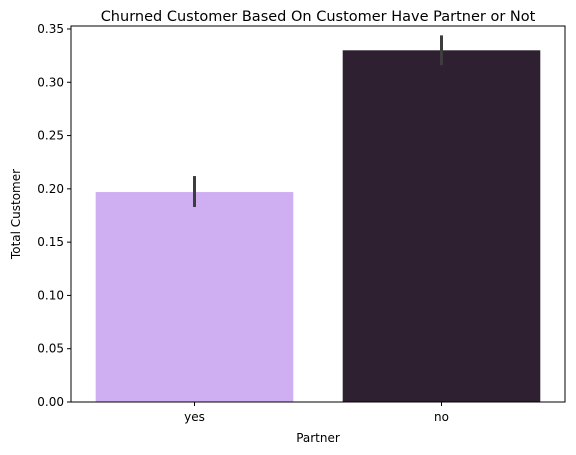 This screenshot has width=576, height=455. I want to click on y-axis-label: Total Customer, so click(16, 214).